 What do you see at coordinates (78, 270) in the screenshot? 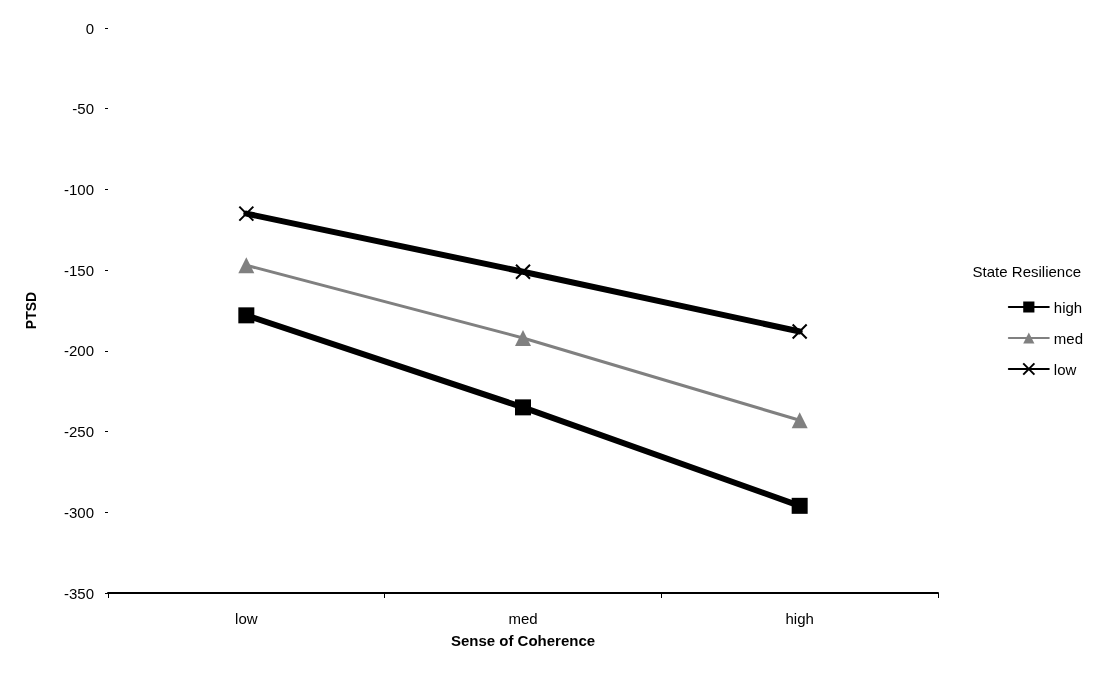
I see `y-tick-label: -150` at bounding box center [78, 270].